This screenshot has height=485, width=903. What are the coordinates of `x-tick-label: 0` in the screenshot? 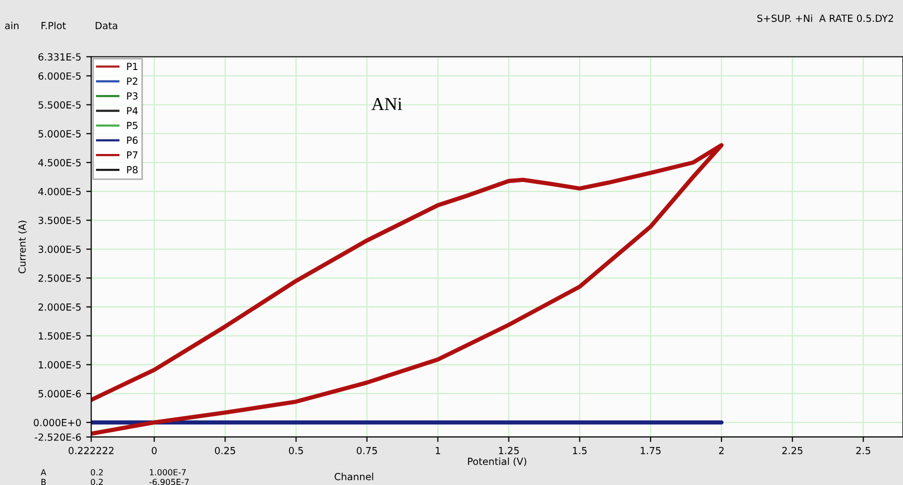 It's located at (154, 450).